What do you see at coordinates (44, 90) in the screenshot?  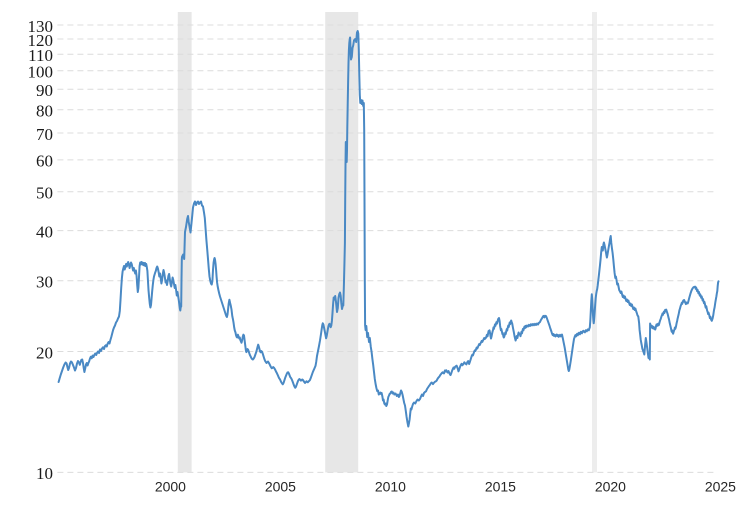 I see `svg-text: 90` at bounding box center [44, 90].